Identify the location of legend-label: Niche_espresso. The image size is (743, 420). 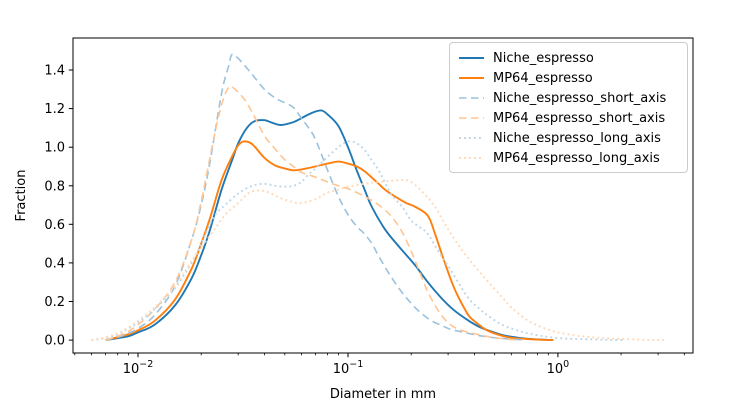
(543, 58).